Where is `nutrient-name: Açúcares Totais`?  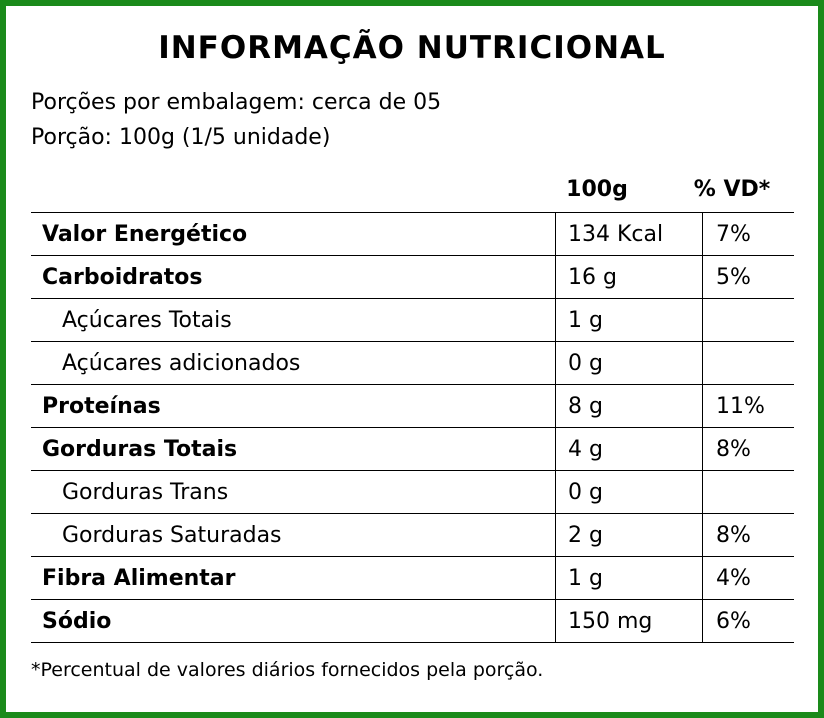
nutrient-name: Açúcares Totais is located at coordinates (293, 320).